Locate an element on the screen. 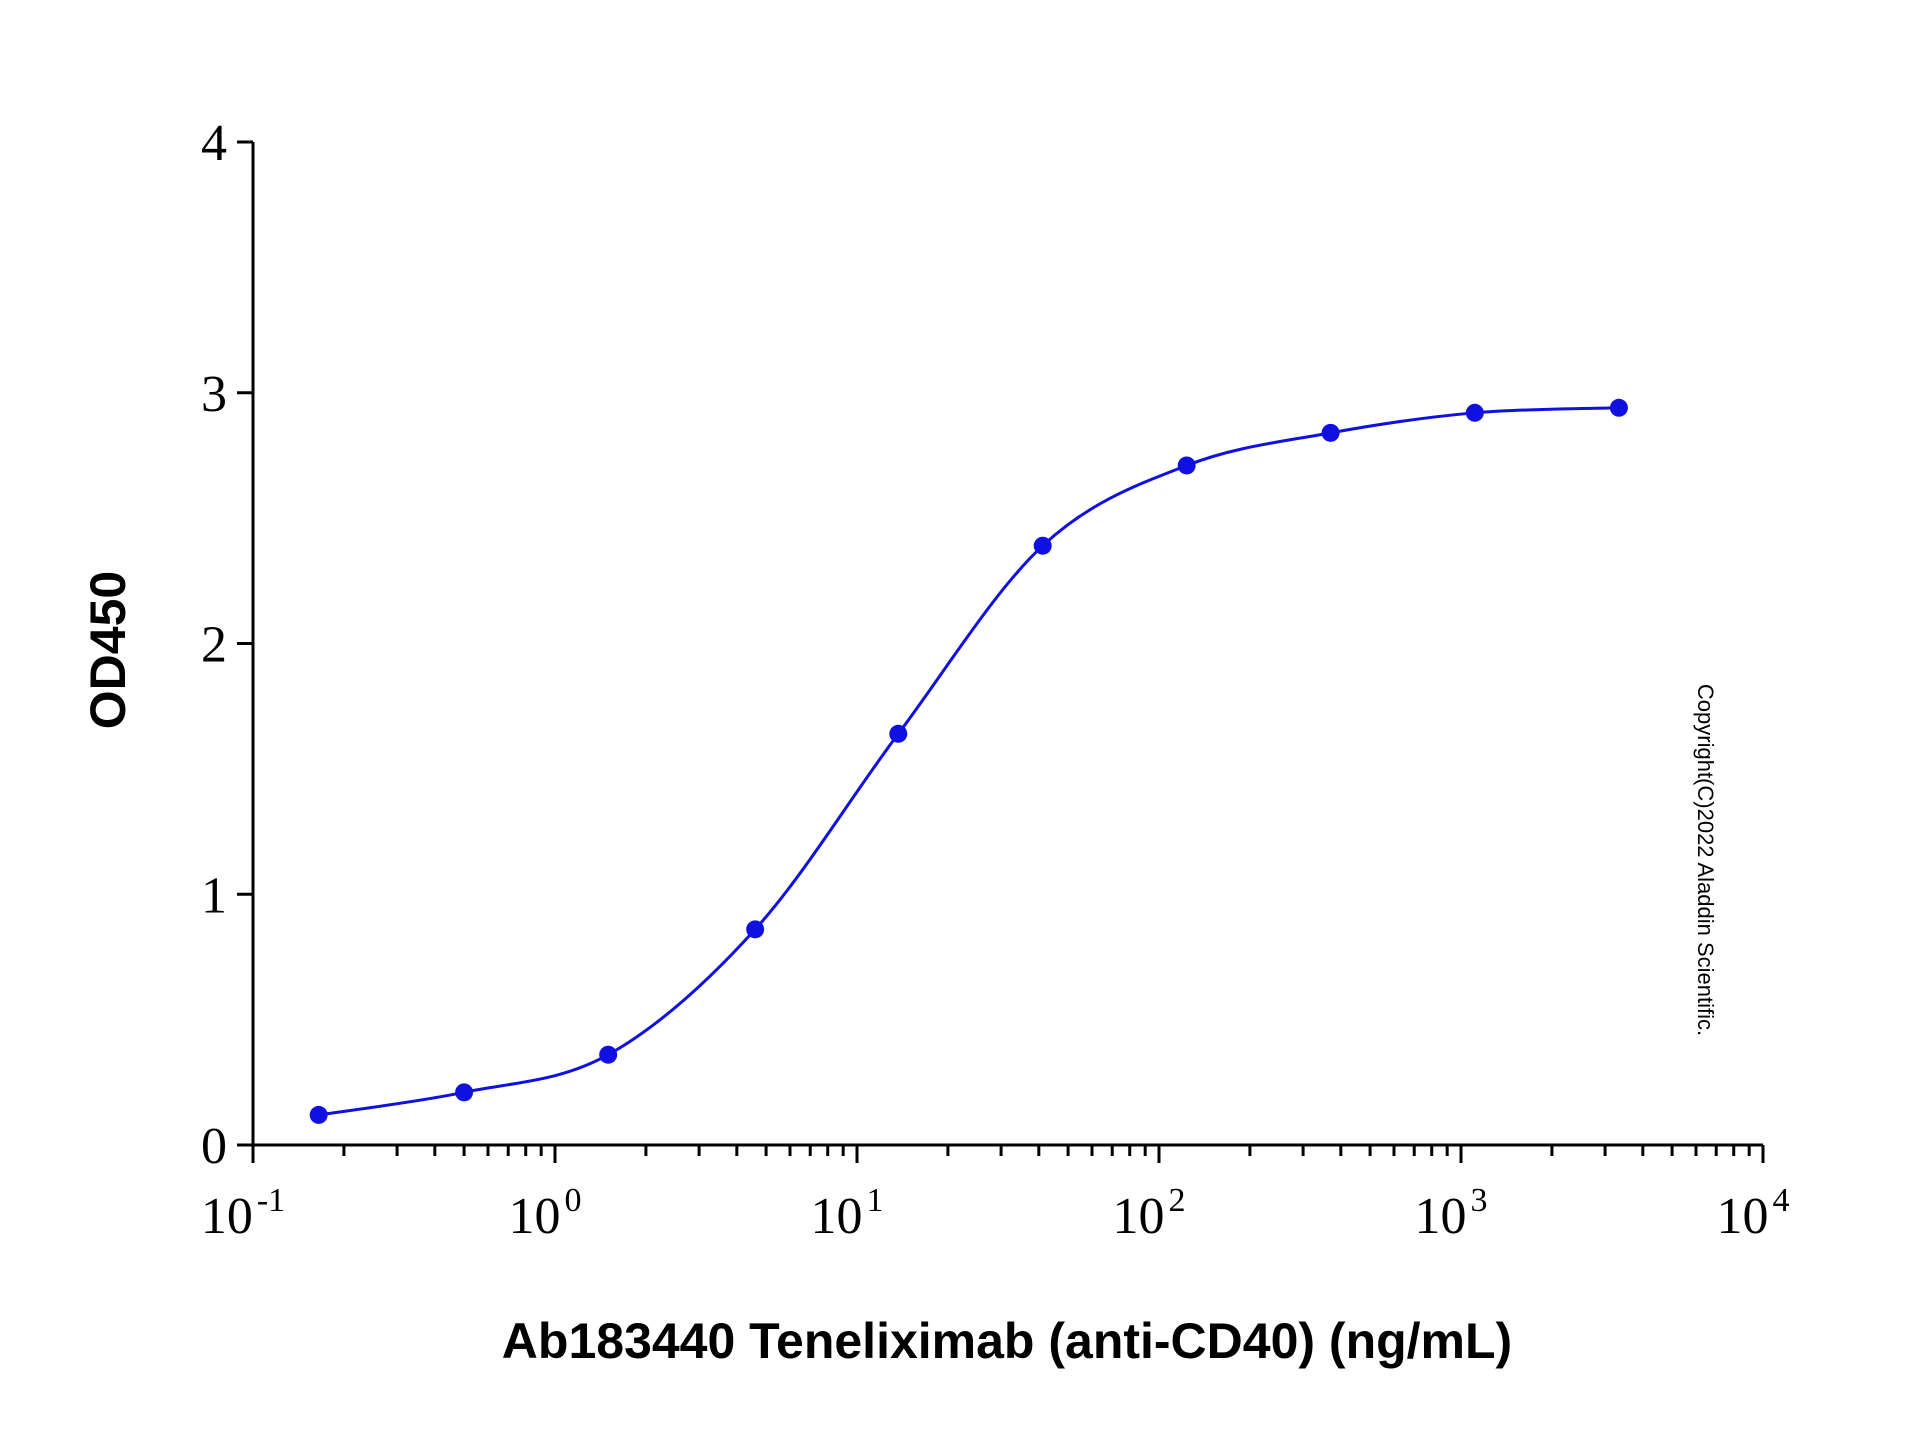 Image resolution: width=1920 pixels, height=1440 pixels. y-tick-label: 0 is located at coordinates (214, 1146).